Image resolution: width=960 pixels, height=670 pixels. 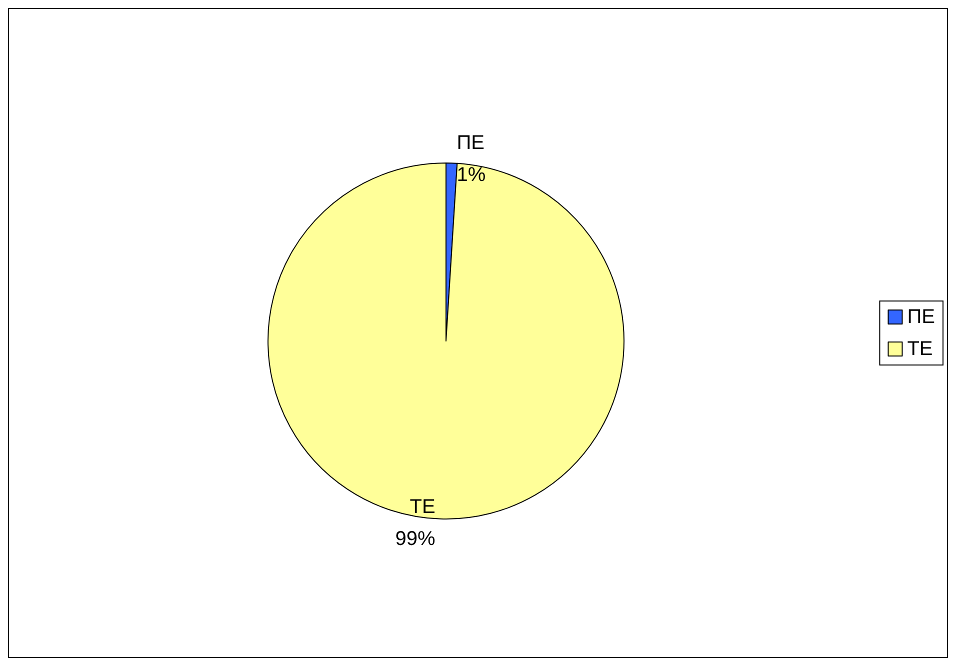 What do you see at coordinates (415, 539) in the screenshot?
I see `data-label: 99%` at bounding box center [415, 539].